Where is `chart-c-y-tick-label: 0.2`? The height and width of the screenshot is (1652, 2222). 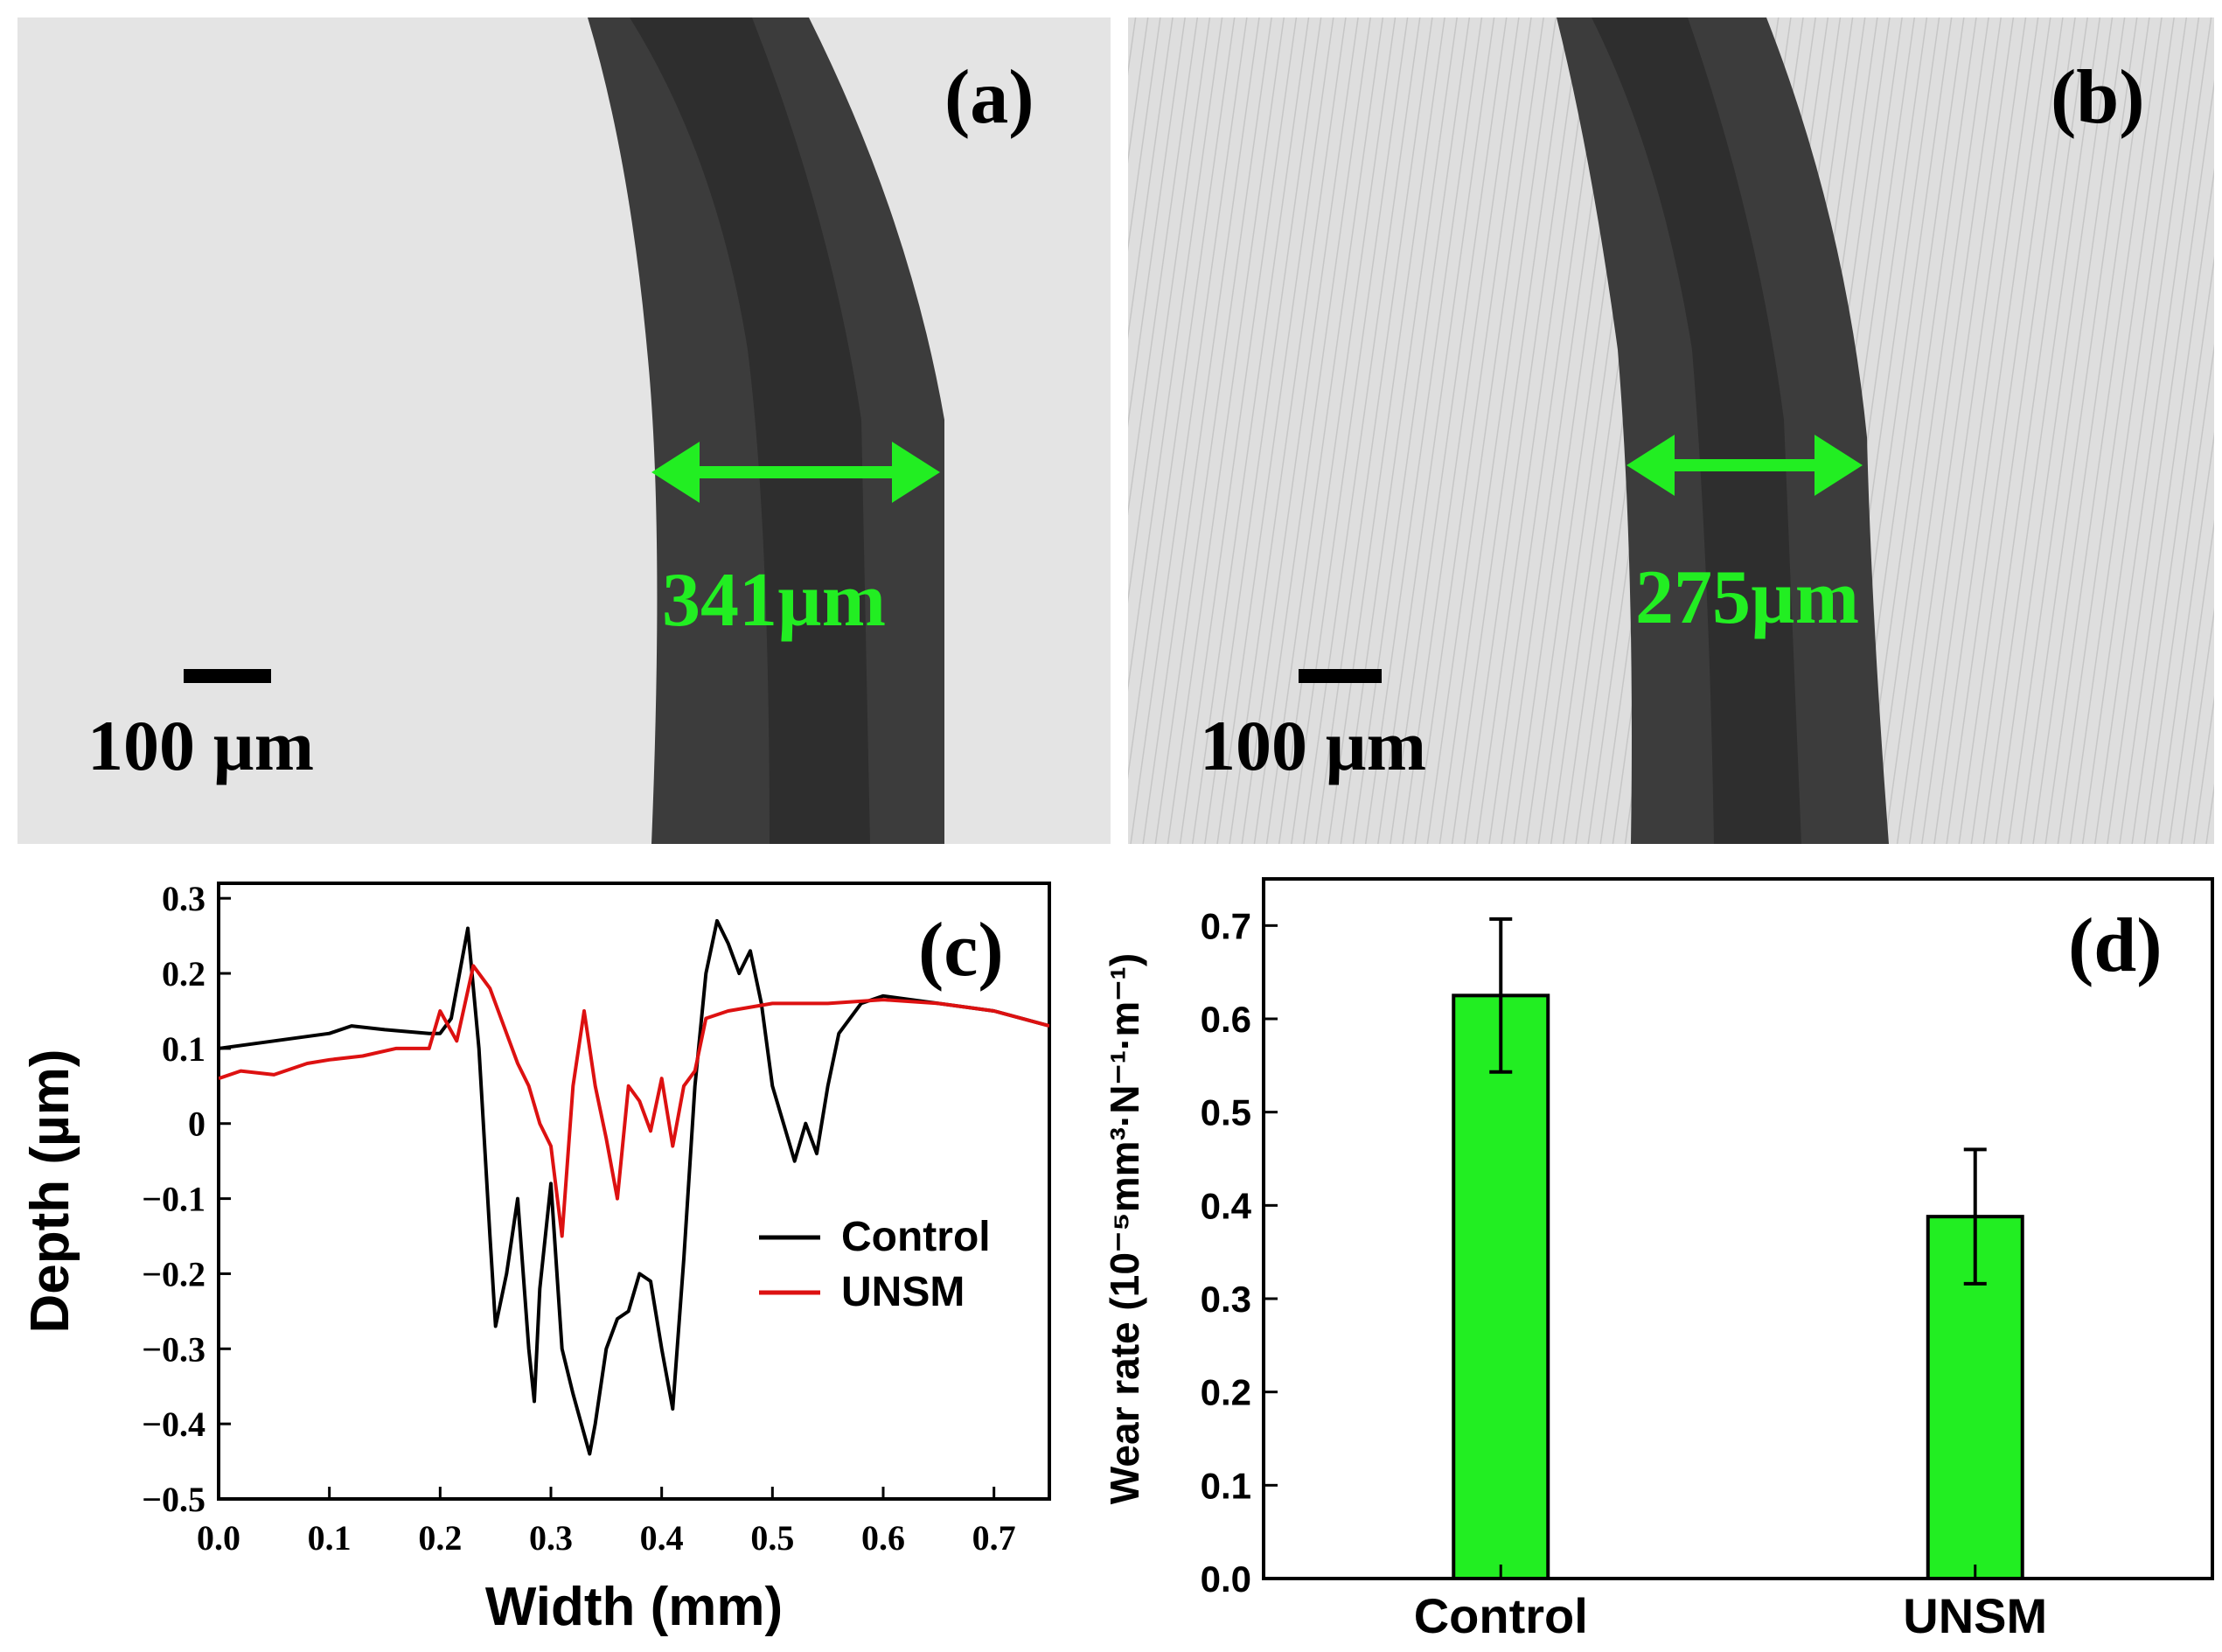 chart-c-y-tick-label: 0.2 is located at coordinates (183, 973).